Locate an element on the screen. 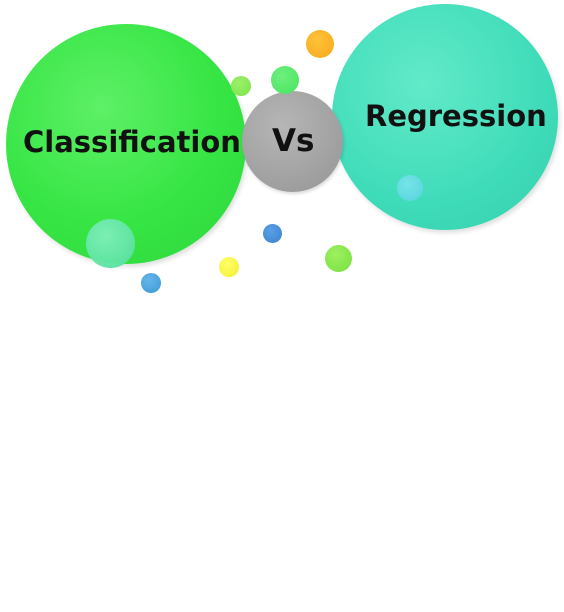 The image size is (564, 612). regression-bubble is located at coordinates (445, 117).